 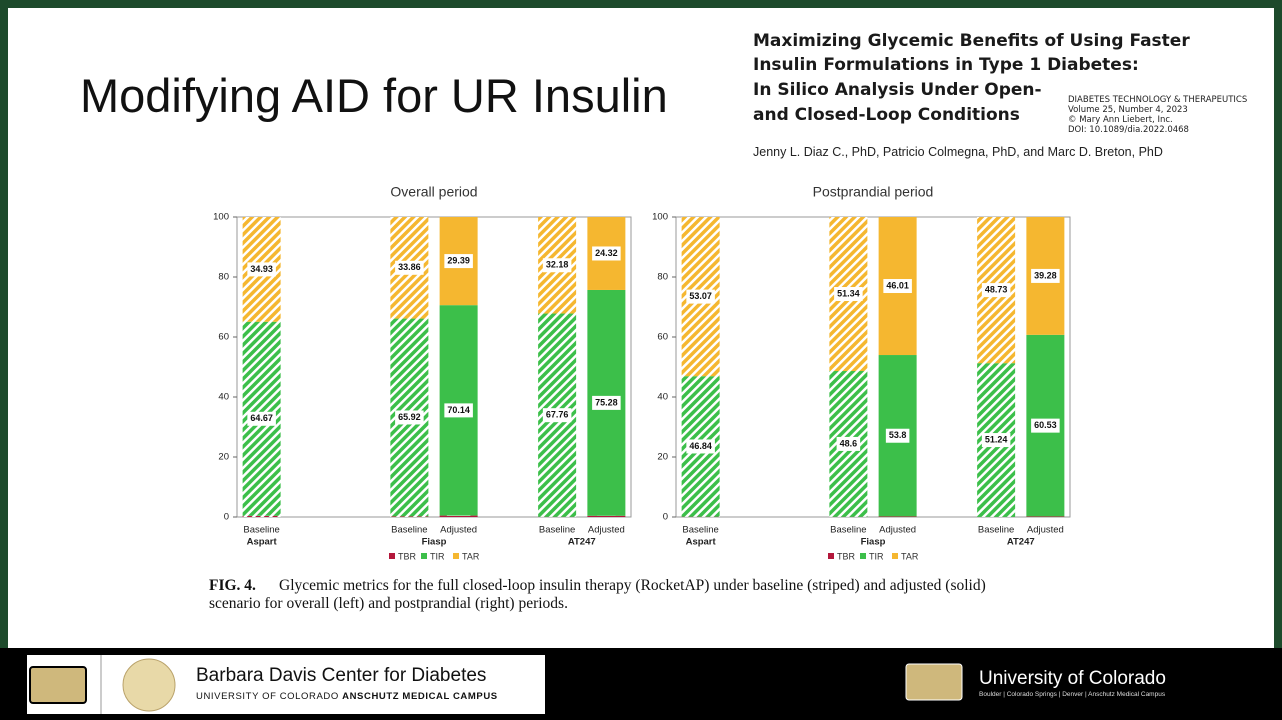 I want to click on data-label: 64.67, so click(x=261, y=418).